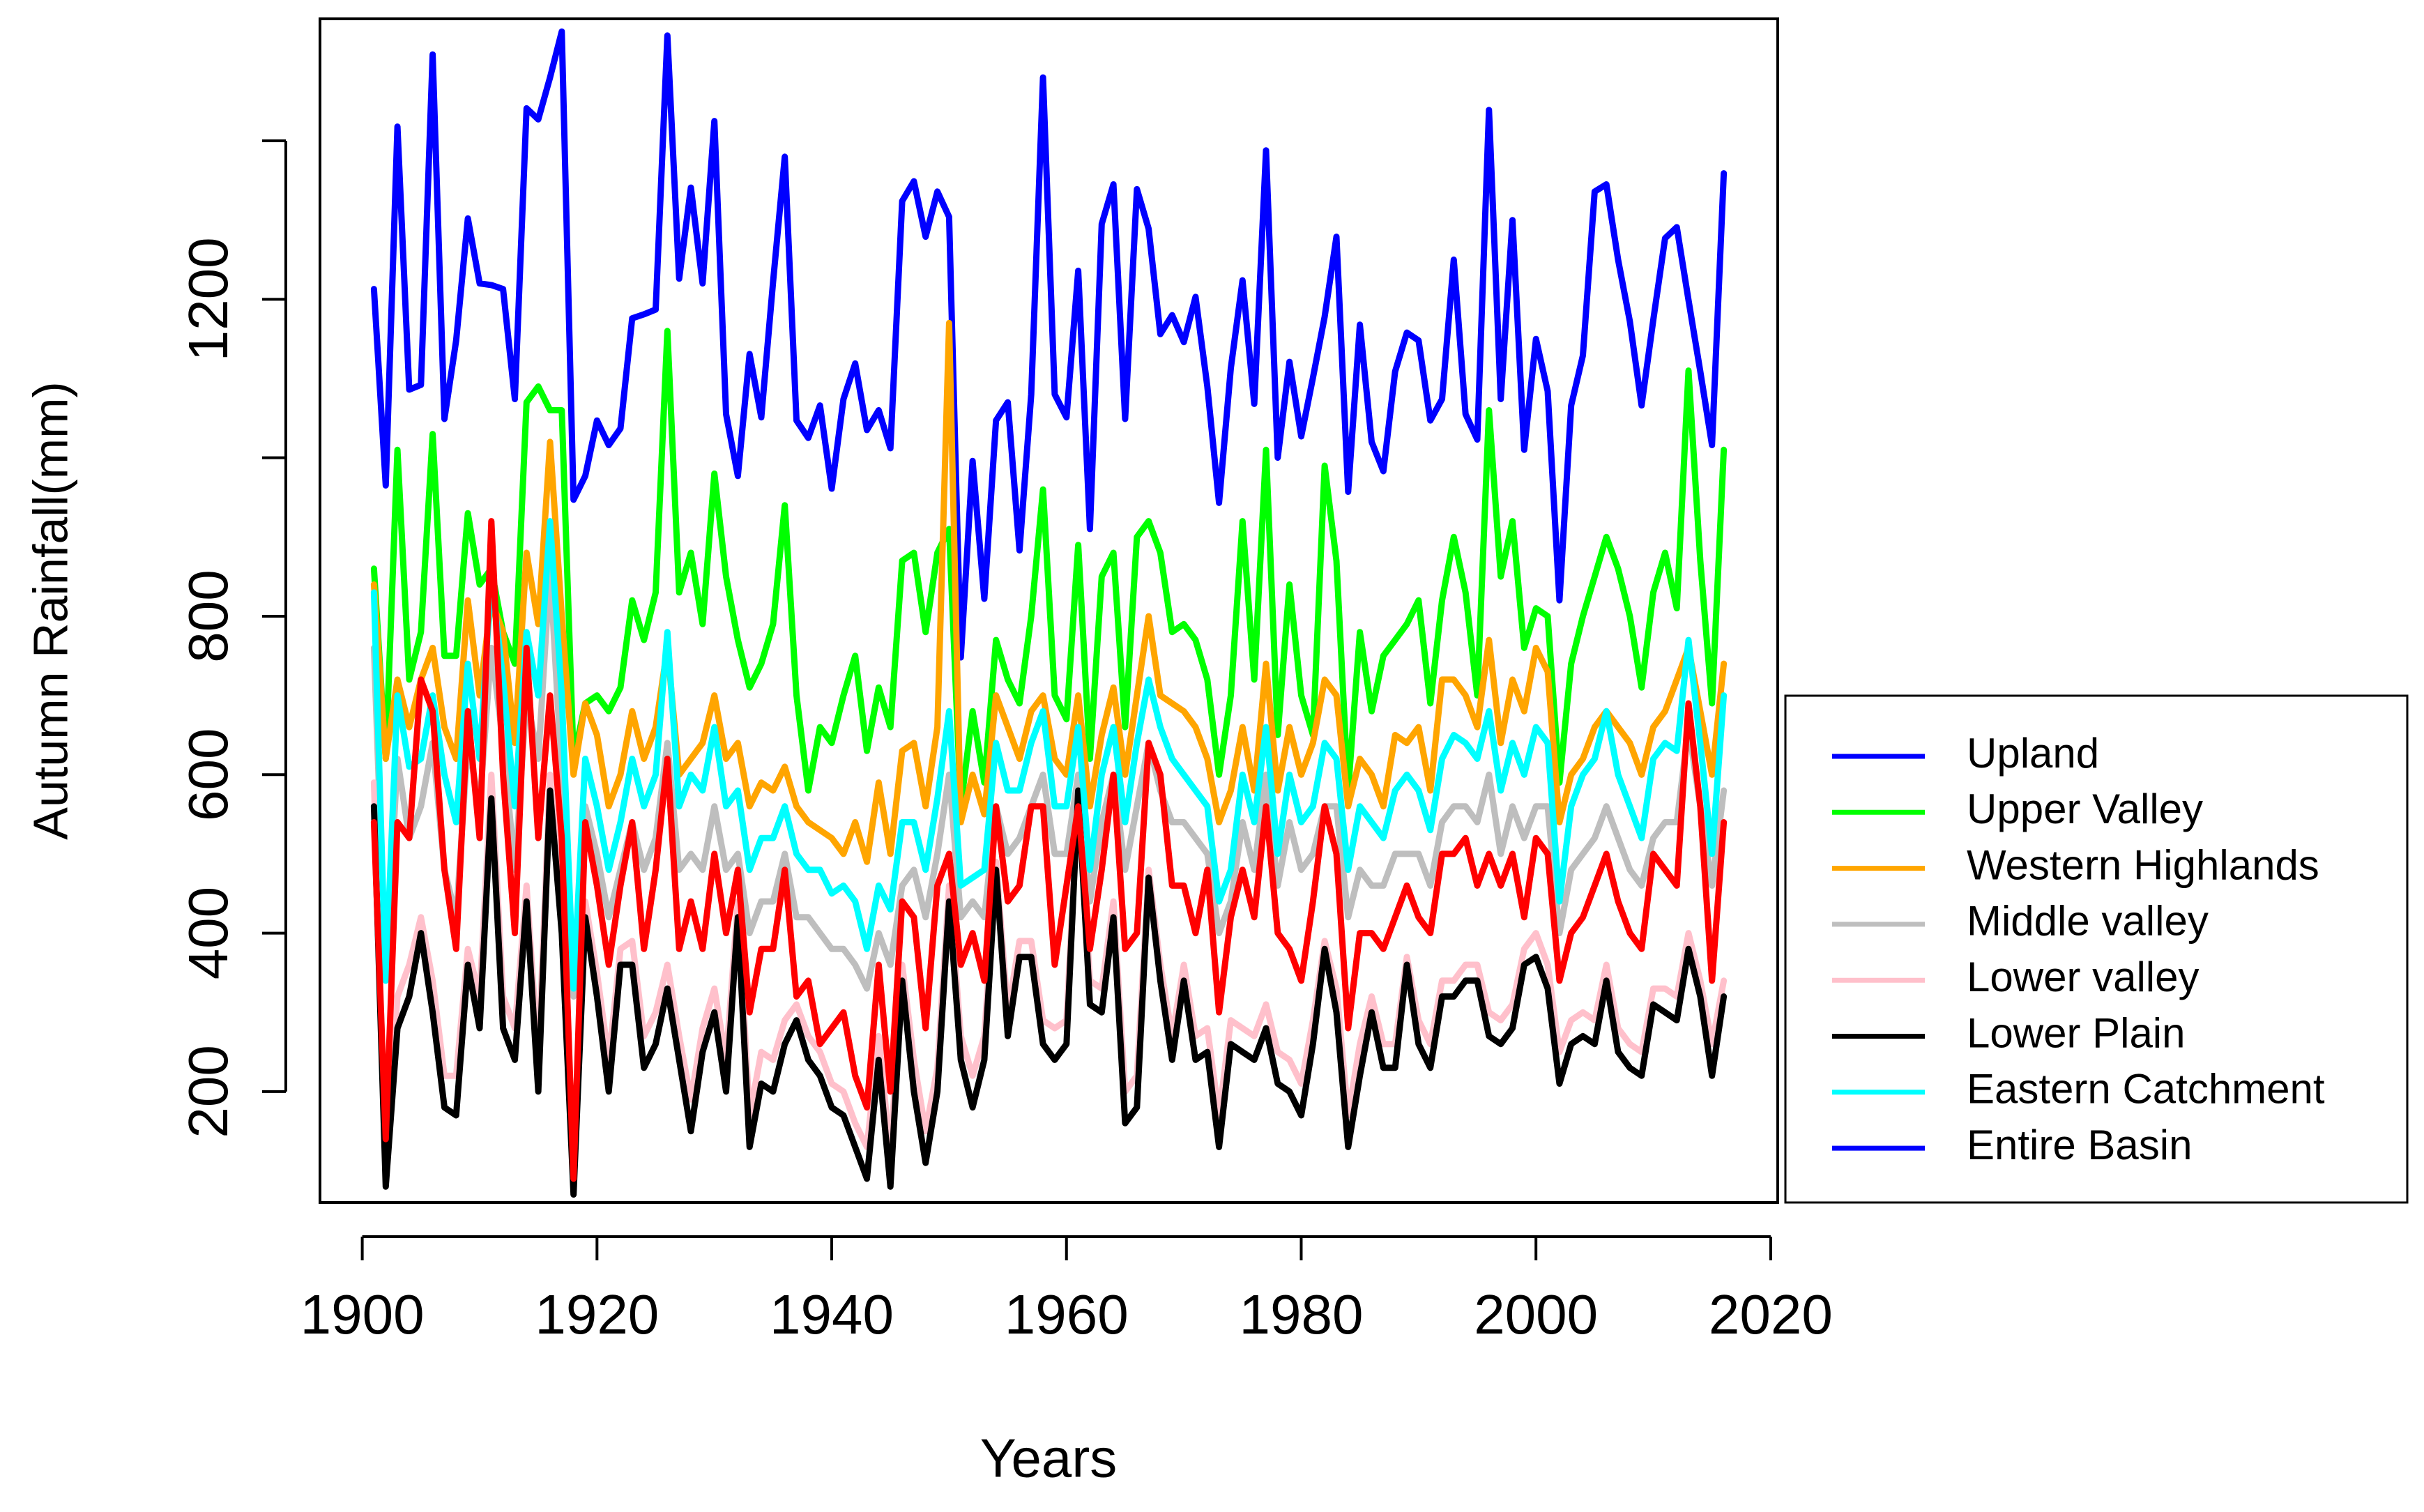  Describe the element at coordinates (2088, 921) in the screenshot. I see `legend-label: Middle valley` at that location.